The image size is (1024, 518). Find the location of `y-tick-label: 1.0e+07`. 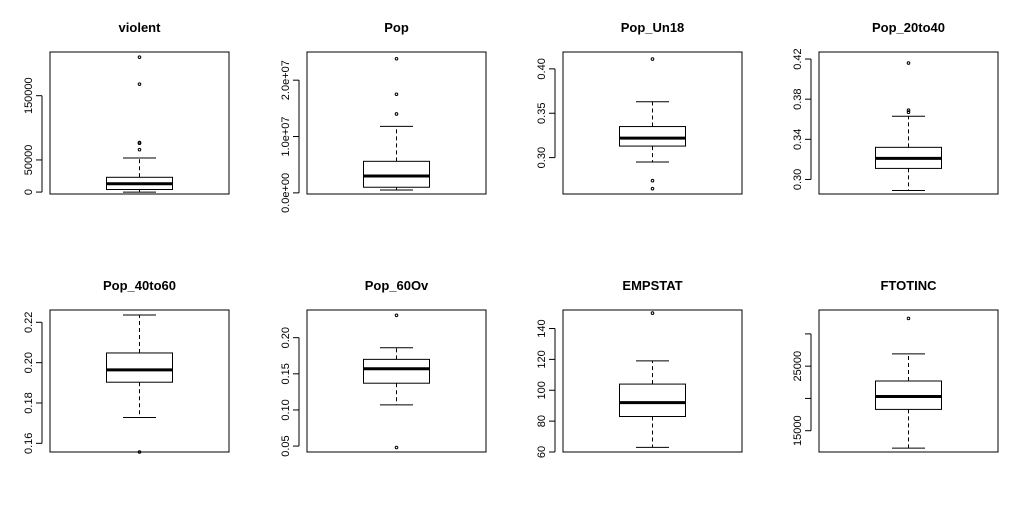

y-tick-label: 1.0e+07 is located at coordinates (286, 136).